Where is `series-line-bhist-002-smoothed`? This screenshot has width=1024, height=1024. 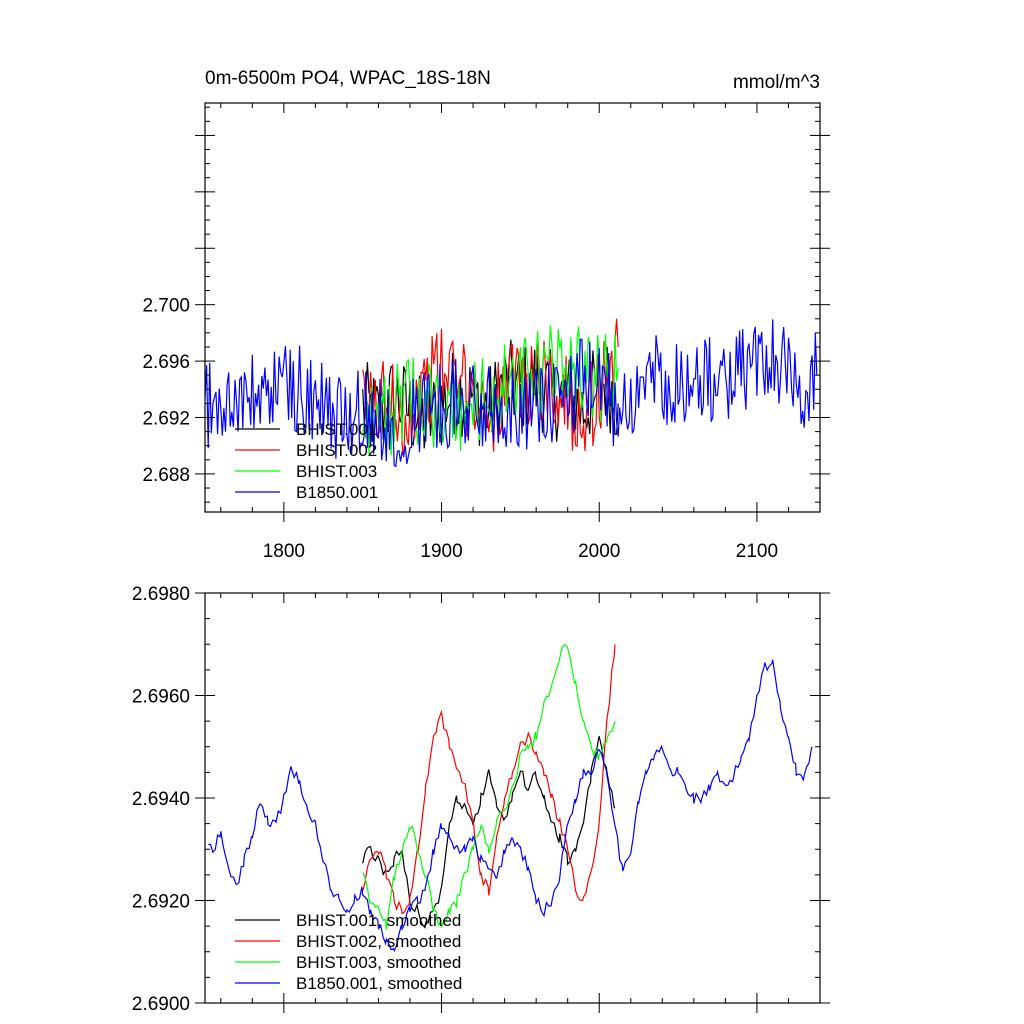 series-line-bhist-002-smoothed is located at coordinates (489, 779).